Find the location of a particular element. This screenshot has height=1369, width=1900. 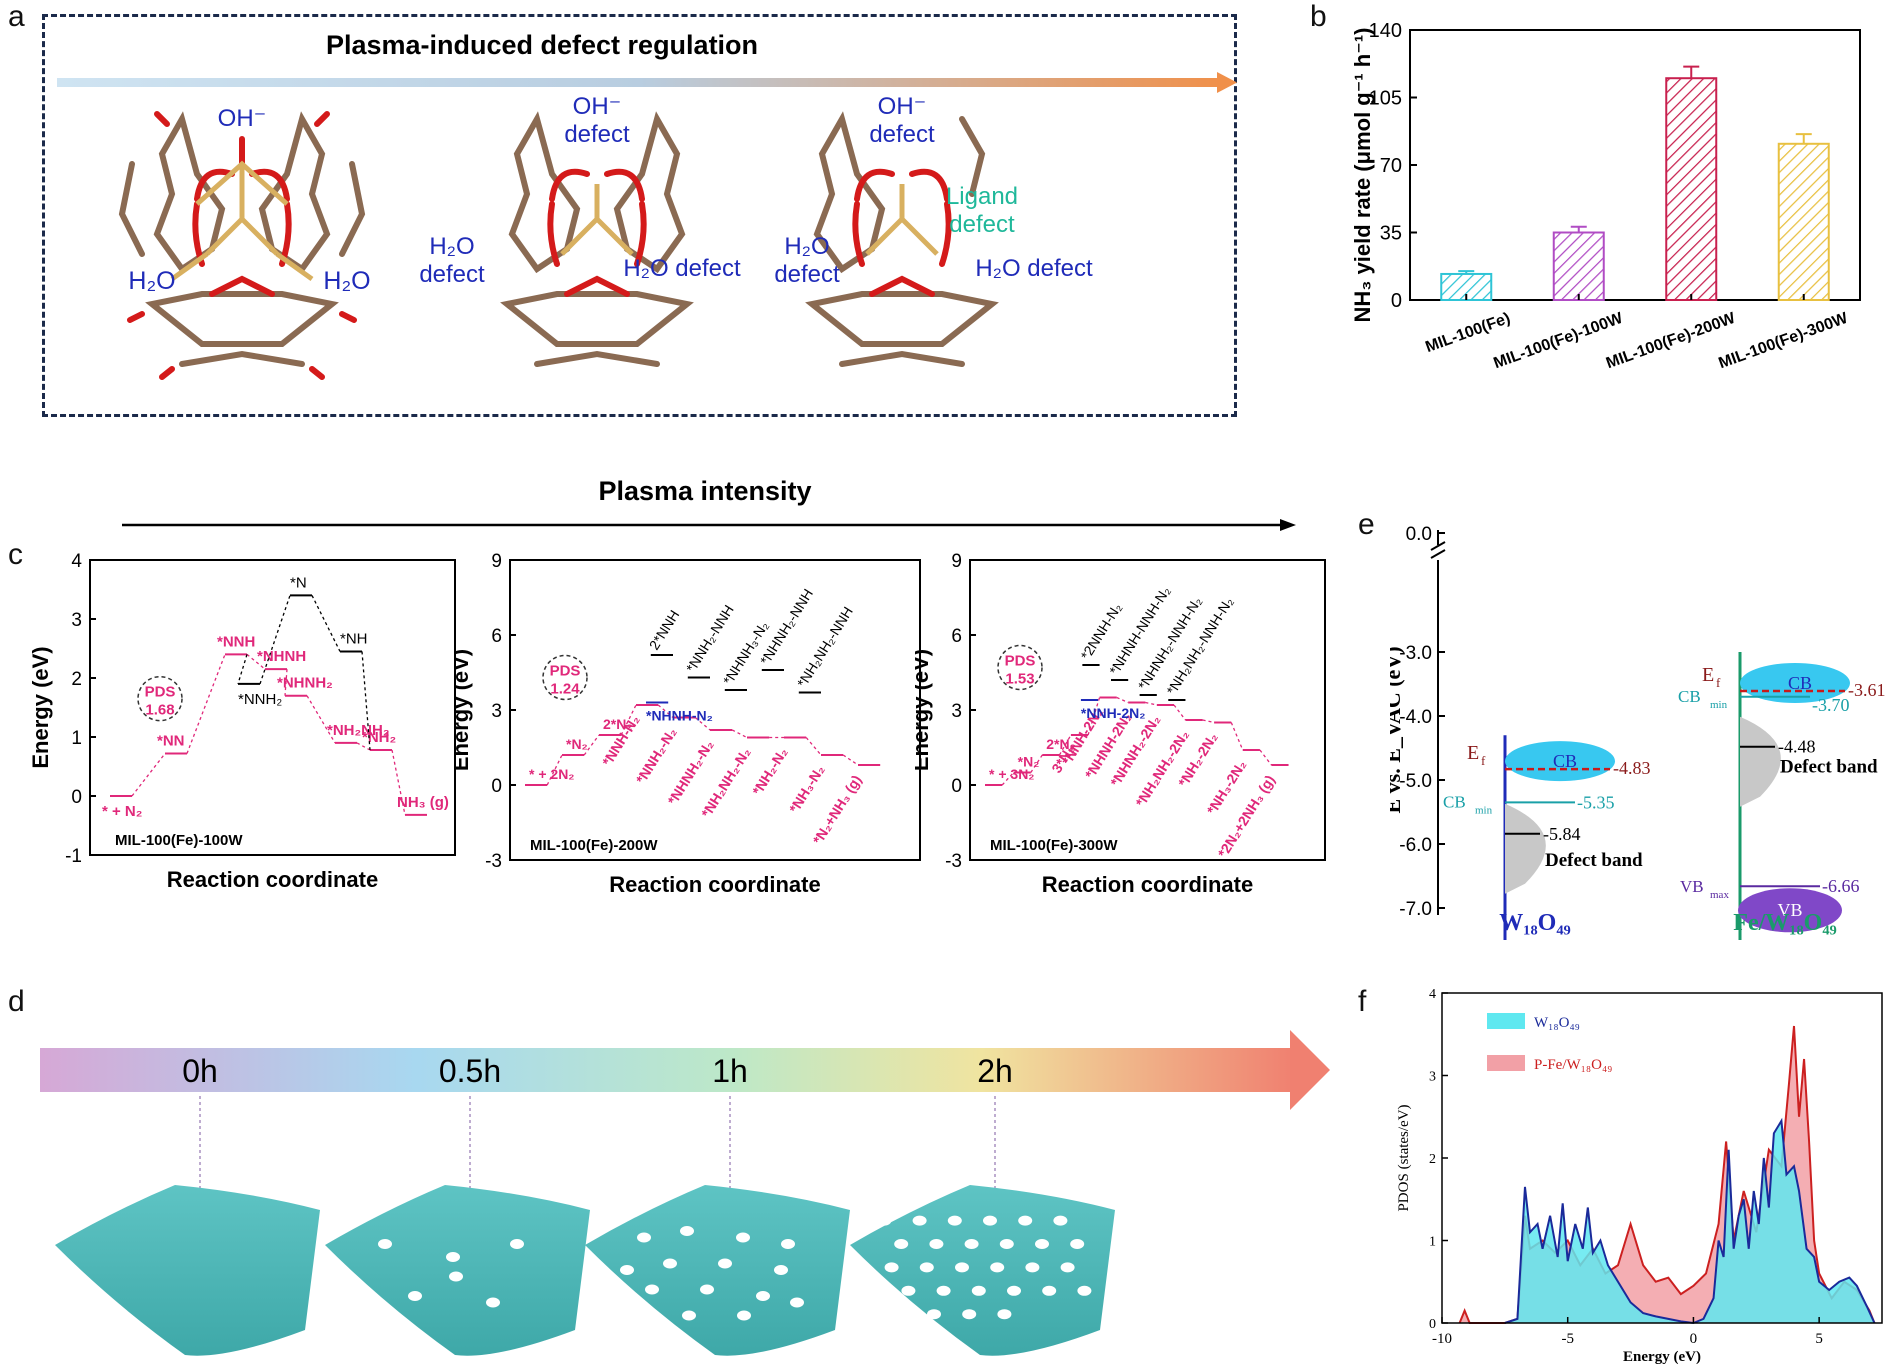

e-y-tick-label: -4.0 is located at coordinates (1415, 717).